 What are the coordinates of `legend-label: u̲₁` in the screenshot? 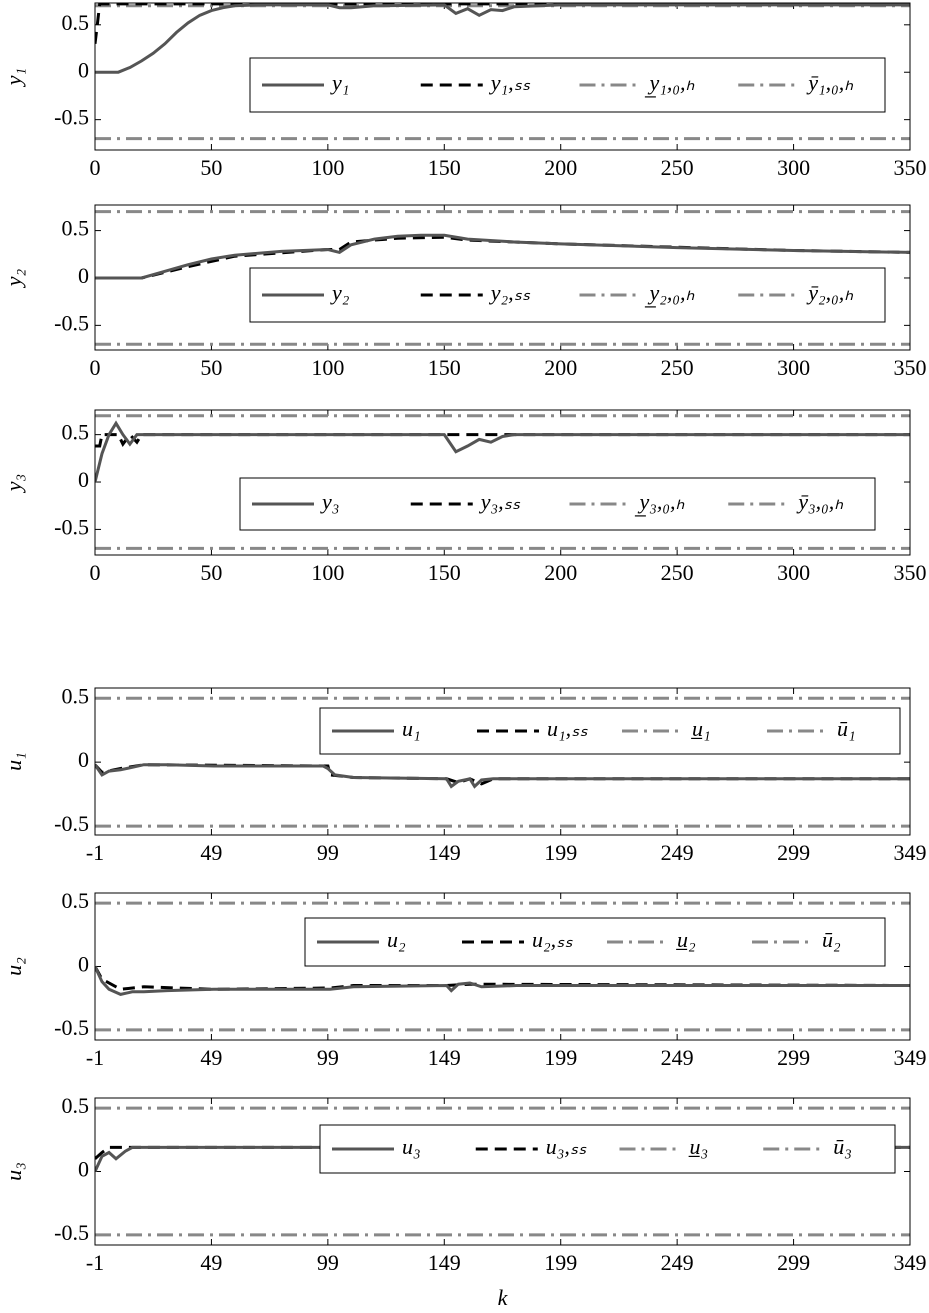 It's located at (701, 728).